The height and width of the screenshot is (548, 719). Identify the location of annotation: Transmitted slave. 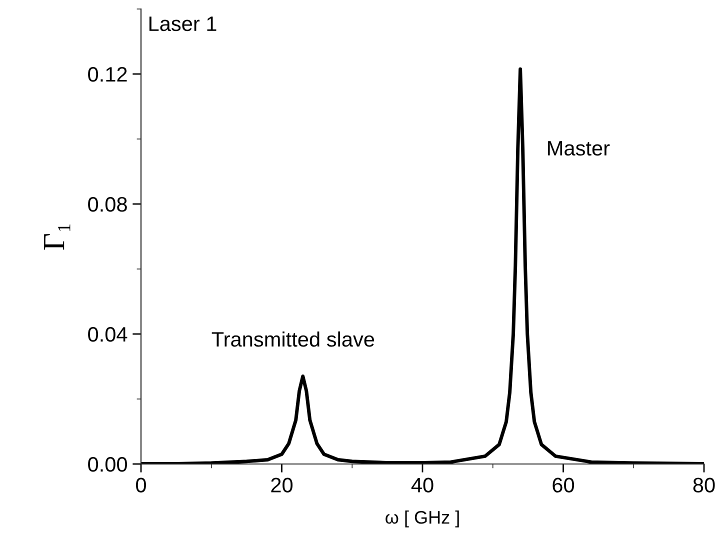
(293, 339).